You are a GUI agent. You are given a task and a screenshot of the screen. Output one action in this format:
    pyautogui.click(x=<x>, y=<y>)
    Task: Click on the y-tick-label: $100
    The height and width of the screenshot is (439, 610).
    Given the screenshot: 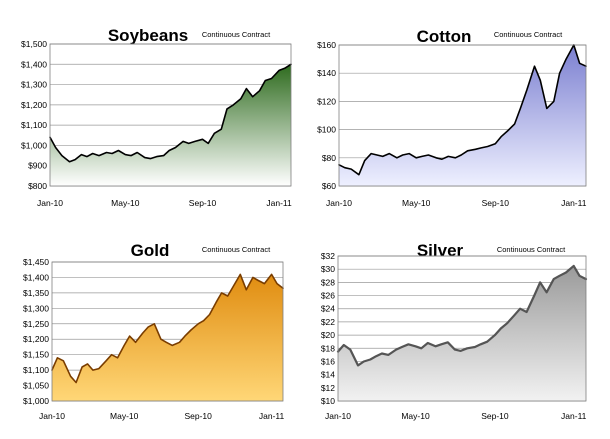 What is the action you would take?
    pyautogui.click(x=326, y=130)
    